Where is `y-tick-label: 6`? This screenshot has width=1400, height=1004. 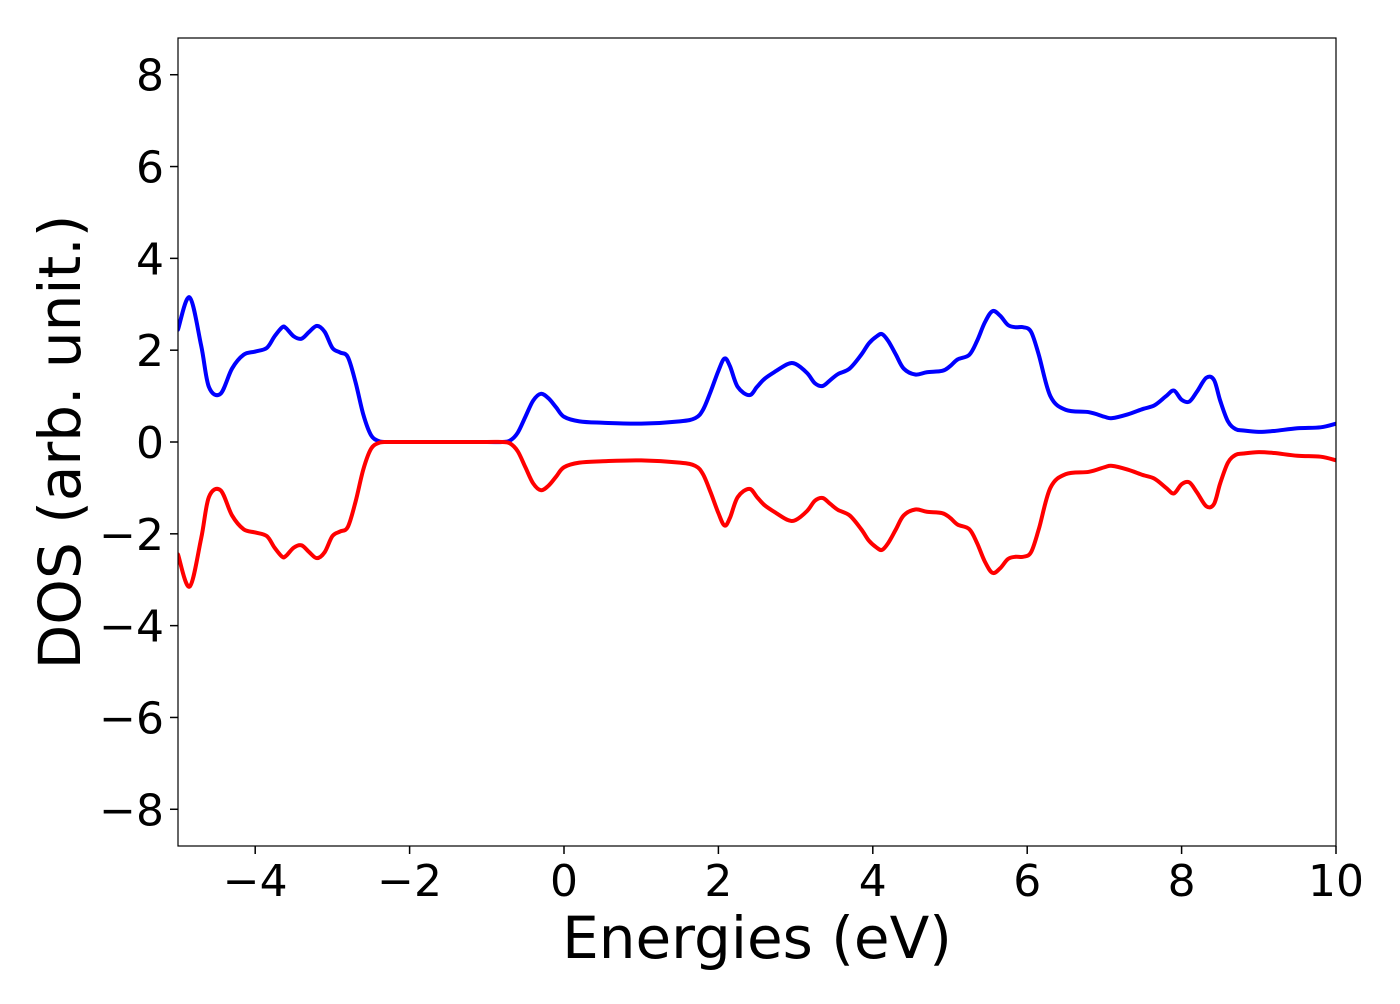 y-tick-label: 6 is located at coordinates (150, 168).